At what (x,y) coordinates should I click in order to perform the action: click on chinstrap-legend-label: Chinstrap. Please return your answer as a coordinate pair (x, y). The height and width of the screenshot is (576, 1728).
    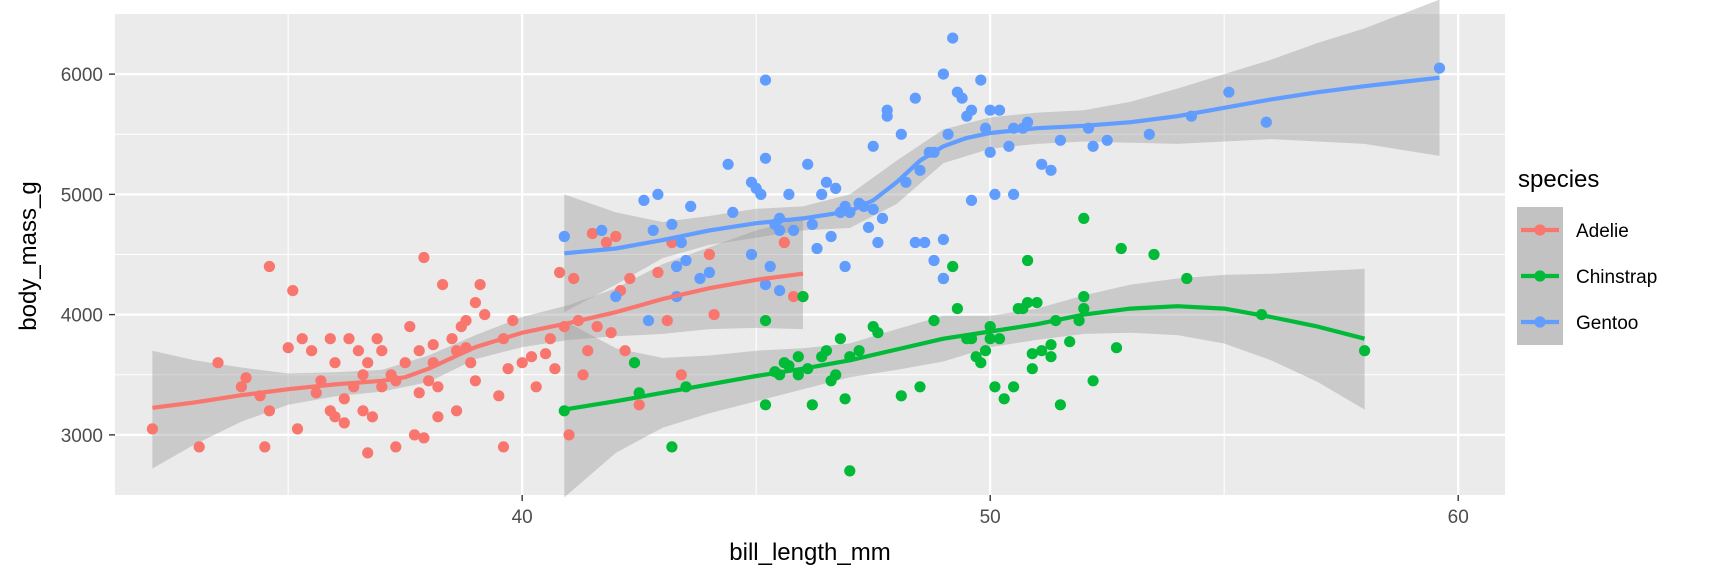
    Looking at the image, I should click on (1616, 277).